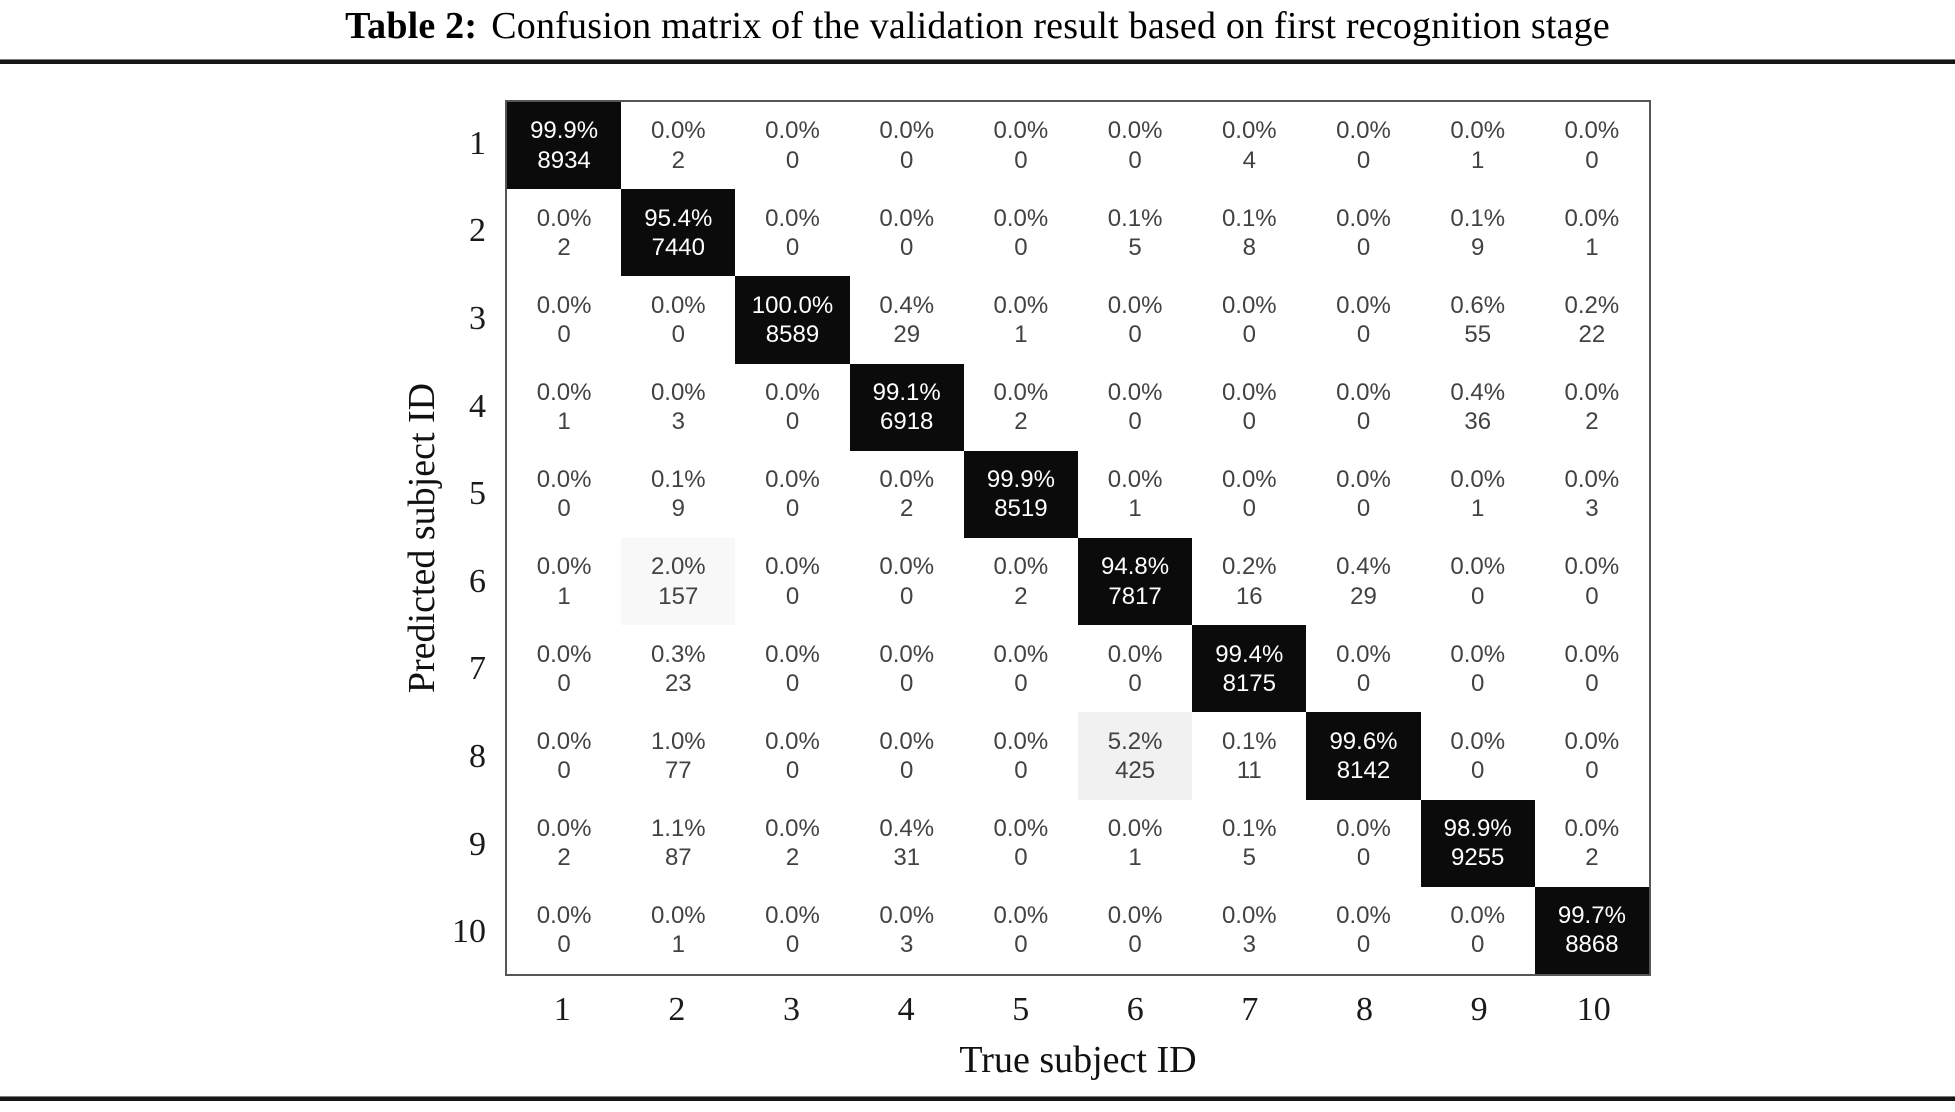  Describe the element at coordinates (678, 247) in the screenshot. I see `cell-count: 7440` at that location.